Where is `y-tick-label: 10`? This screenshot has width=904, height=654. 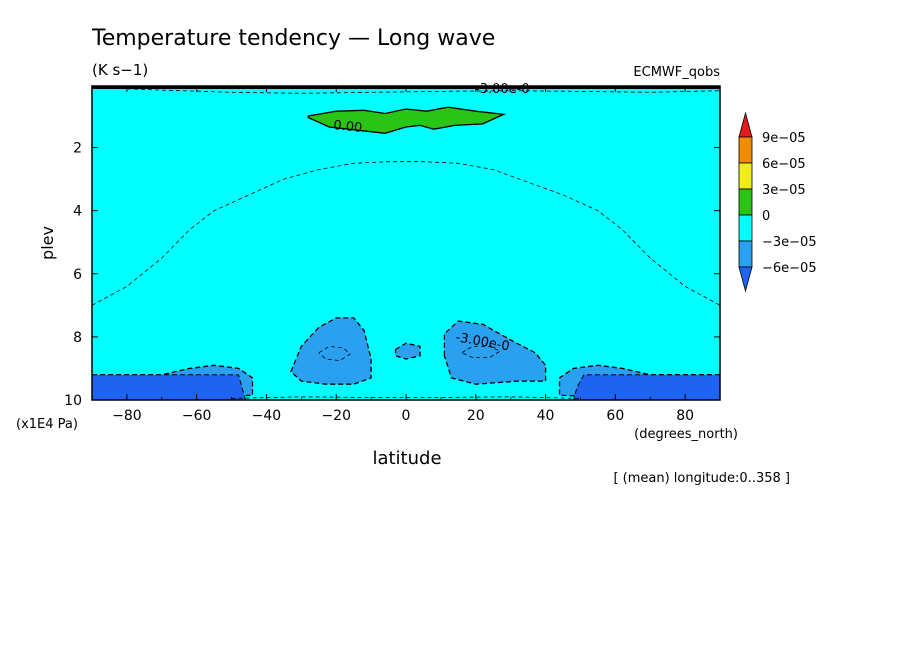 y-tick-label: 10 is located at coordinates (73, 401).